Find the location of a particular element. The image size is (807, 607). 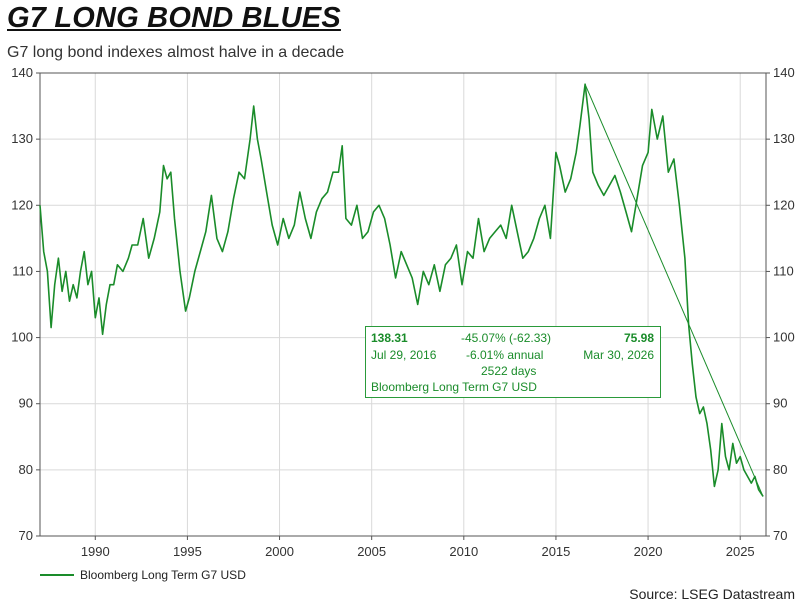

x-tick-label: 2020 is located at coordinates (648, 551).